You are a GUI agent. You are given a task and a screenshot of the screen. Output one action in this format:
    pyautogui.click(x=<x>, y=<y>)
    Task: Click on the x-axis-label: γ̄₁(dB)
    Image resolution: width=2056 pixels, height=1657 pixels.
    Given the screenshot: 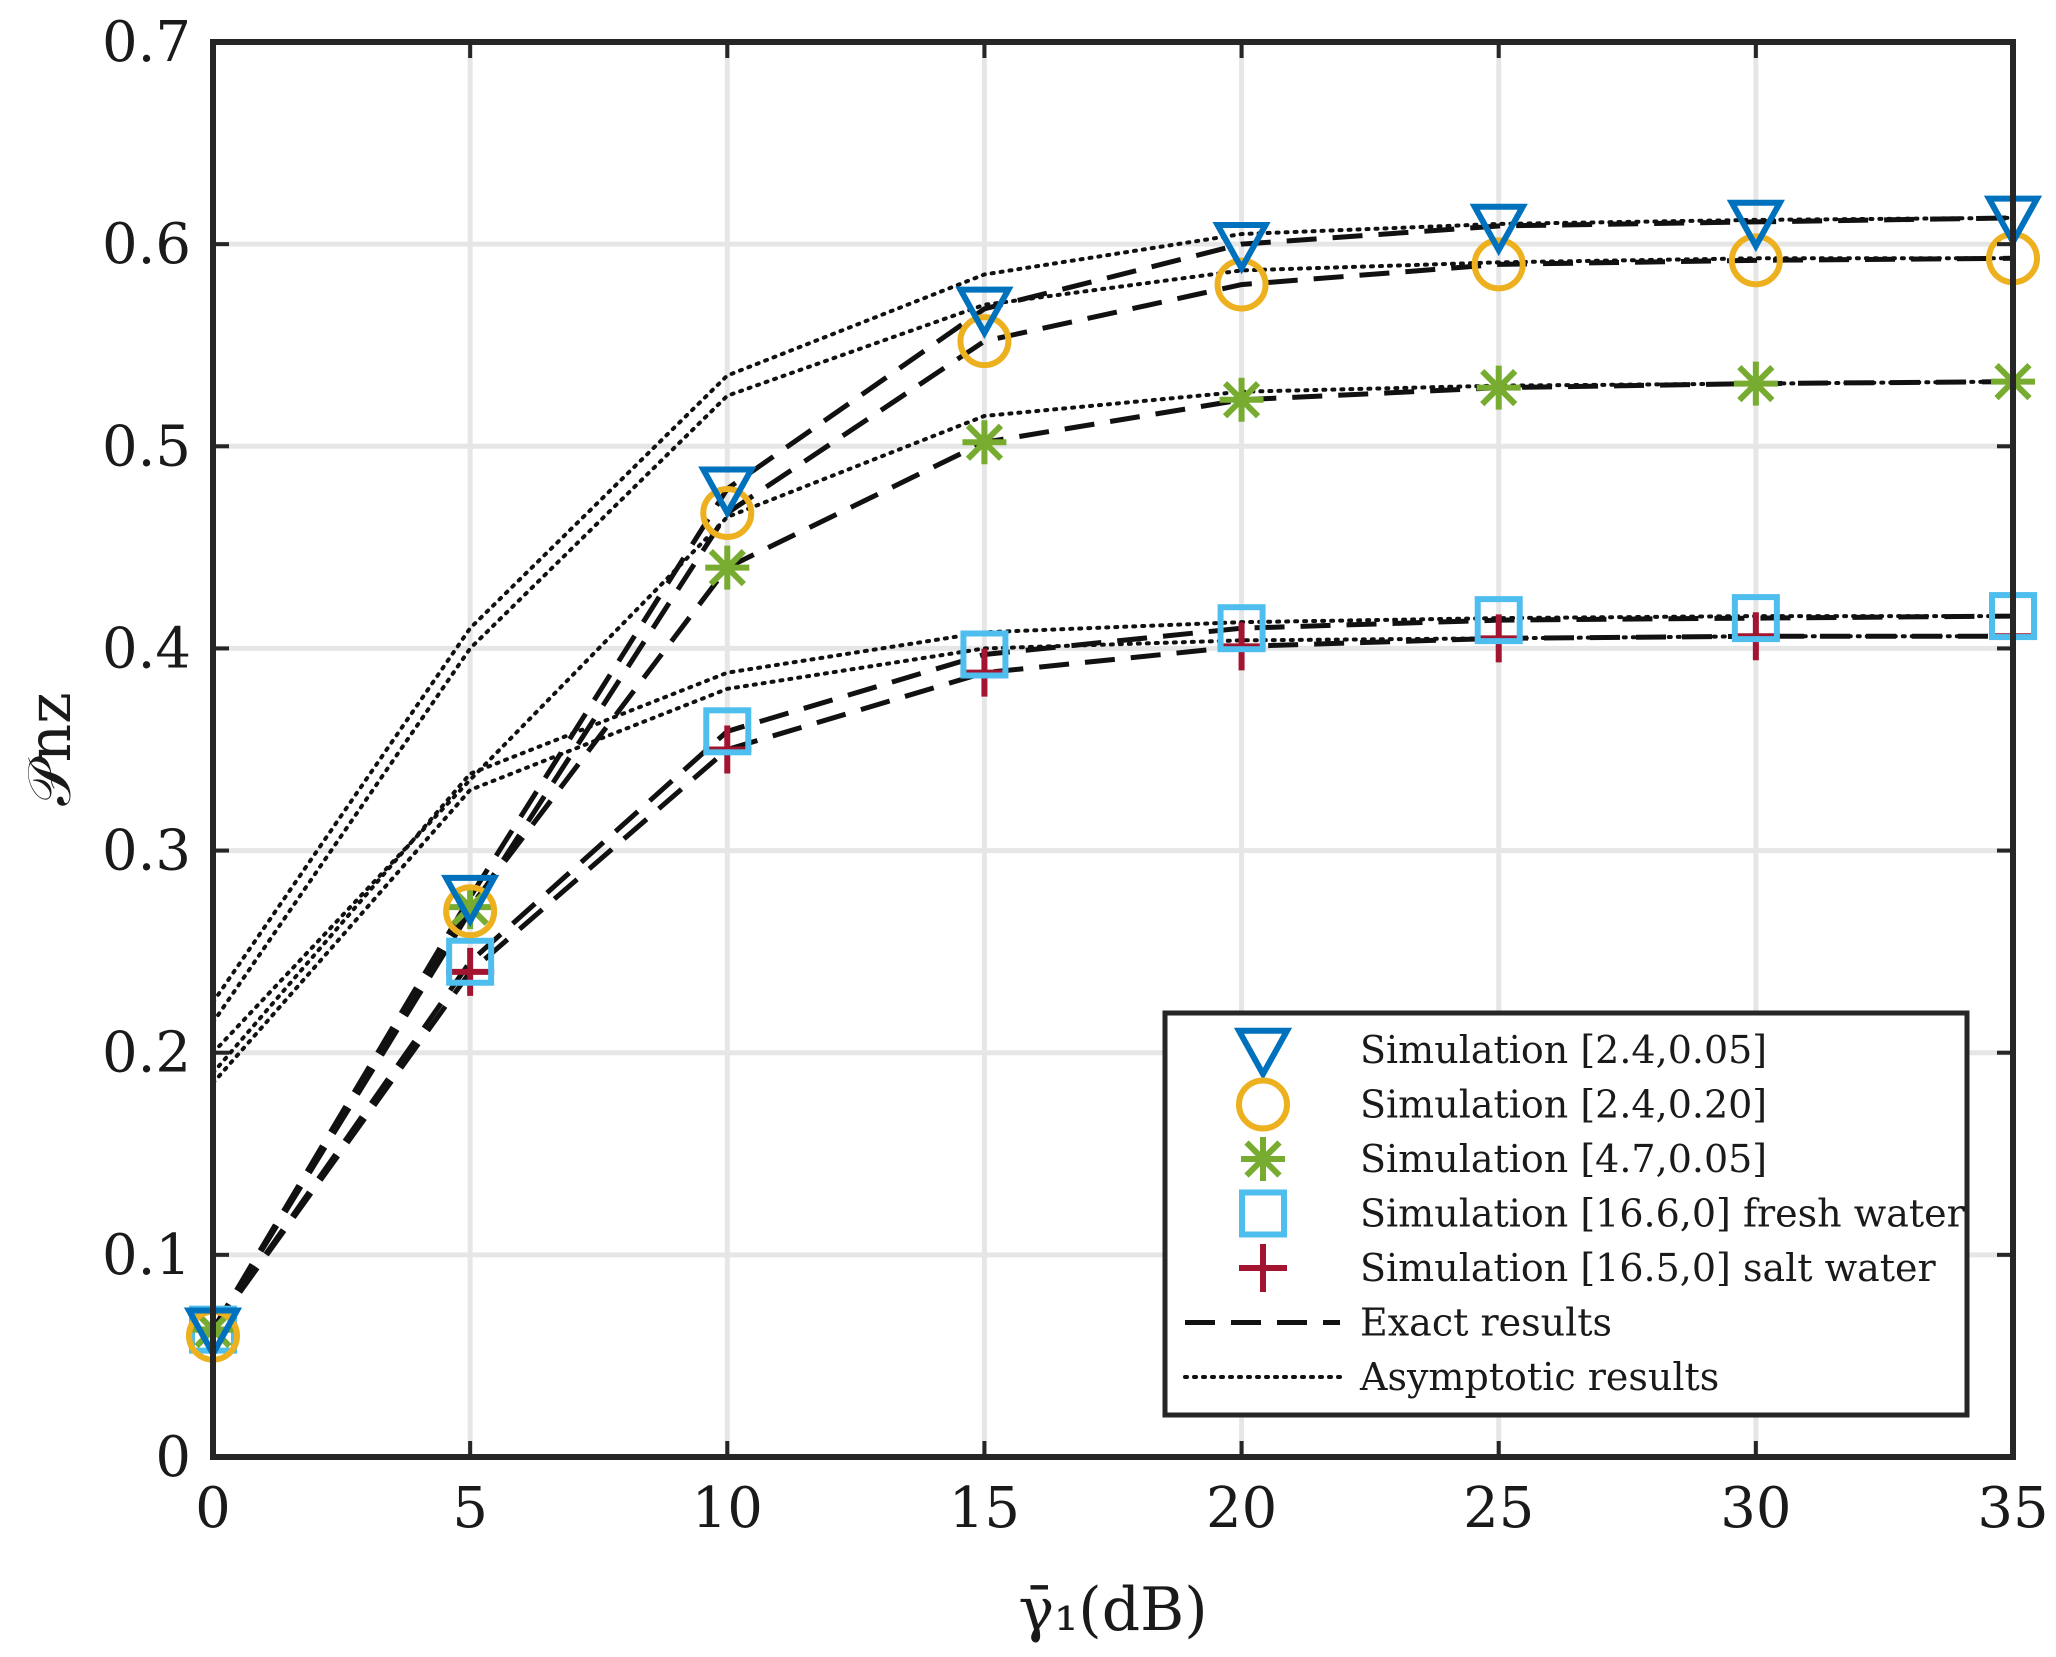 What is the action you would take?
    pyautogui.click(x=1112, y=1610)
    